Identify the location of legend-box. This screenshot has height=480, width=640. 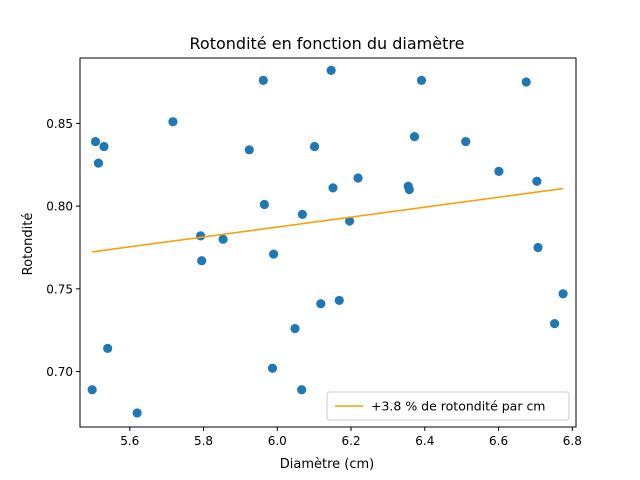
(448, 406).